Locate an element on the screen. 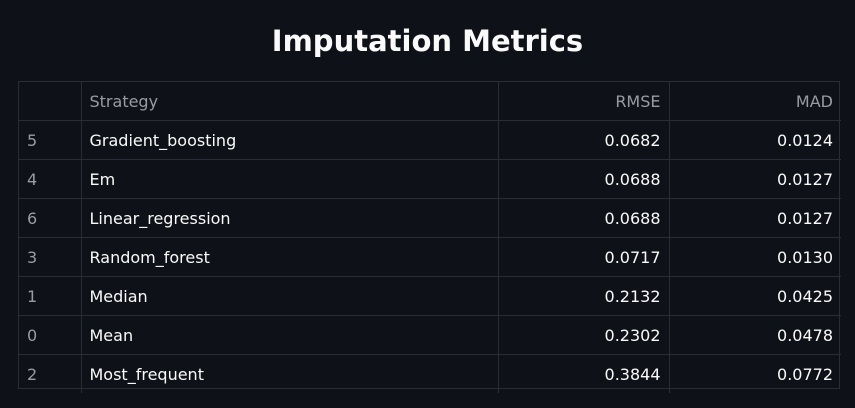 This screenshot has width=855, height=408. row-index: 0 is located at coordinates (50, 335).